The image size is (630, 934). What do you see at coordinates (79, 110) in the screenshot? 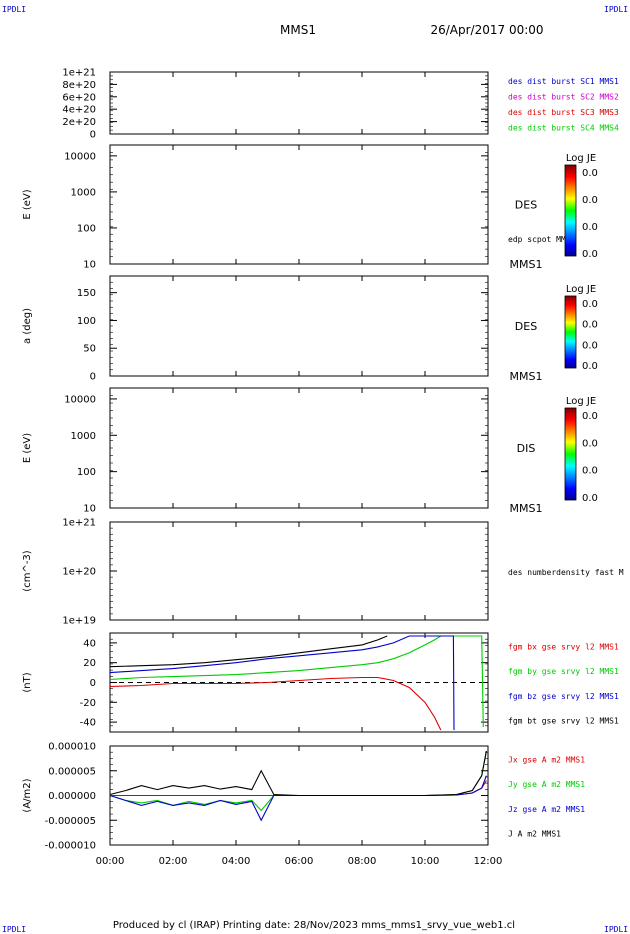
I see `y-tick-label: 4e+20` at bounding box center [79, 110].